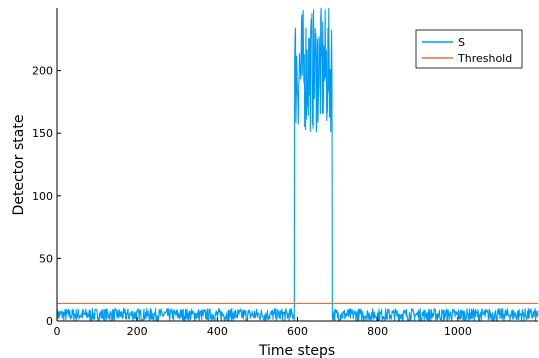  Describe the element at coordinates (42, 196) in the screenshot. I see `y-tick-label: 100` at that location.